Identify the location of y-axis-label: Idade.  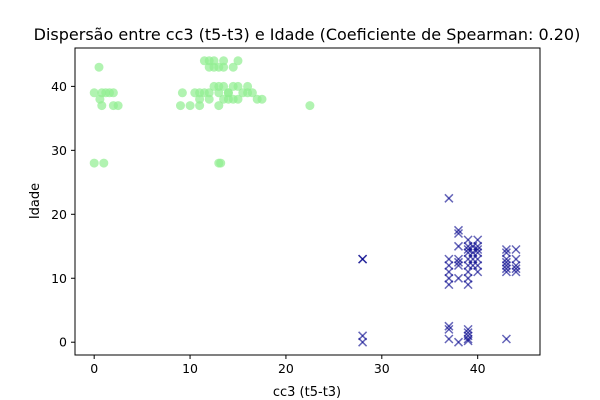
(35, 201).